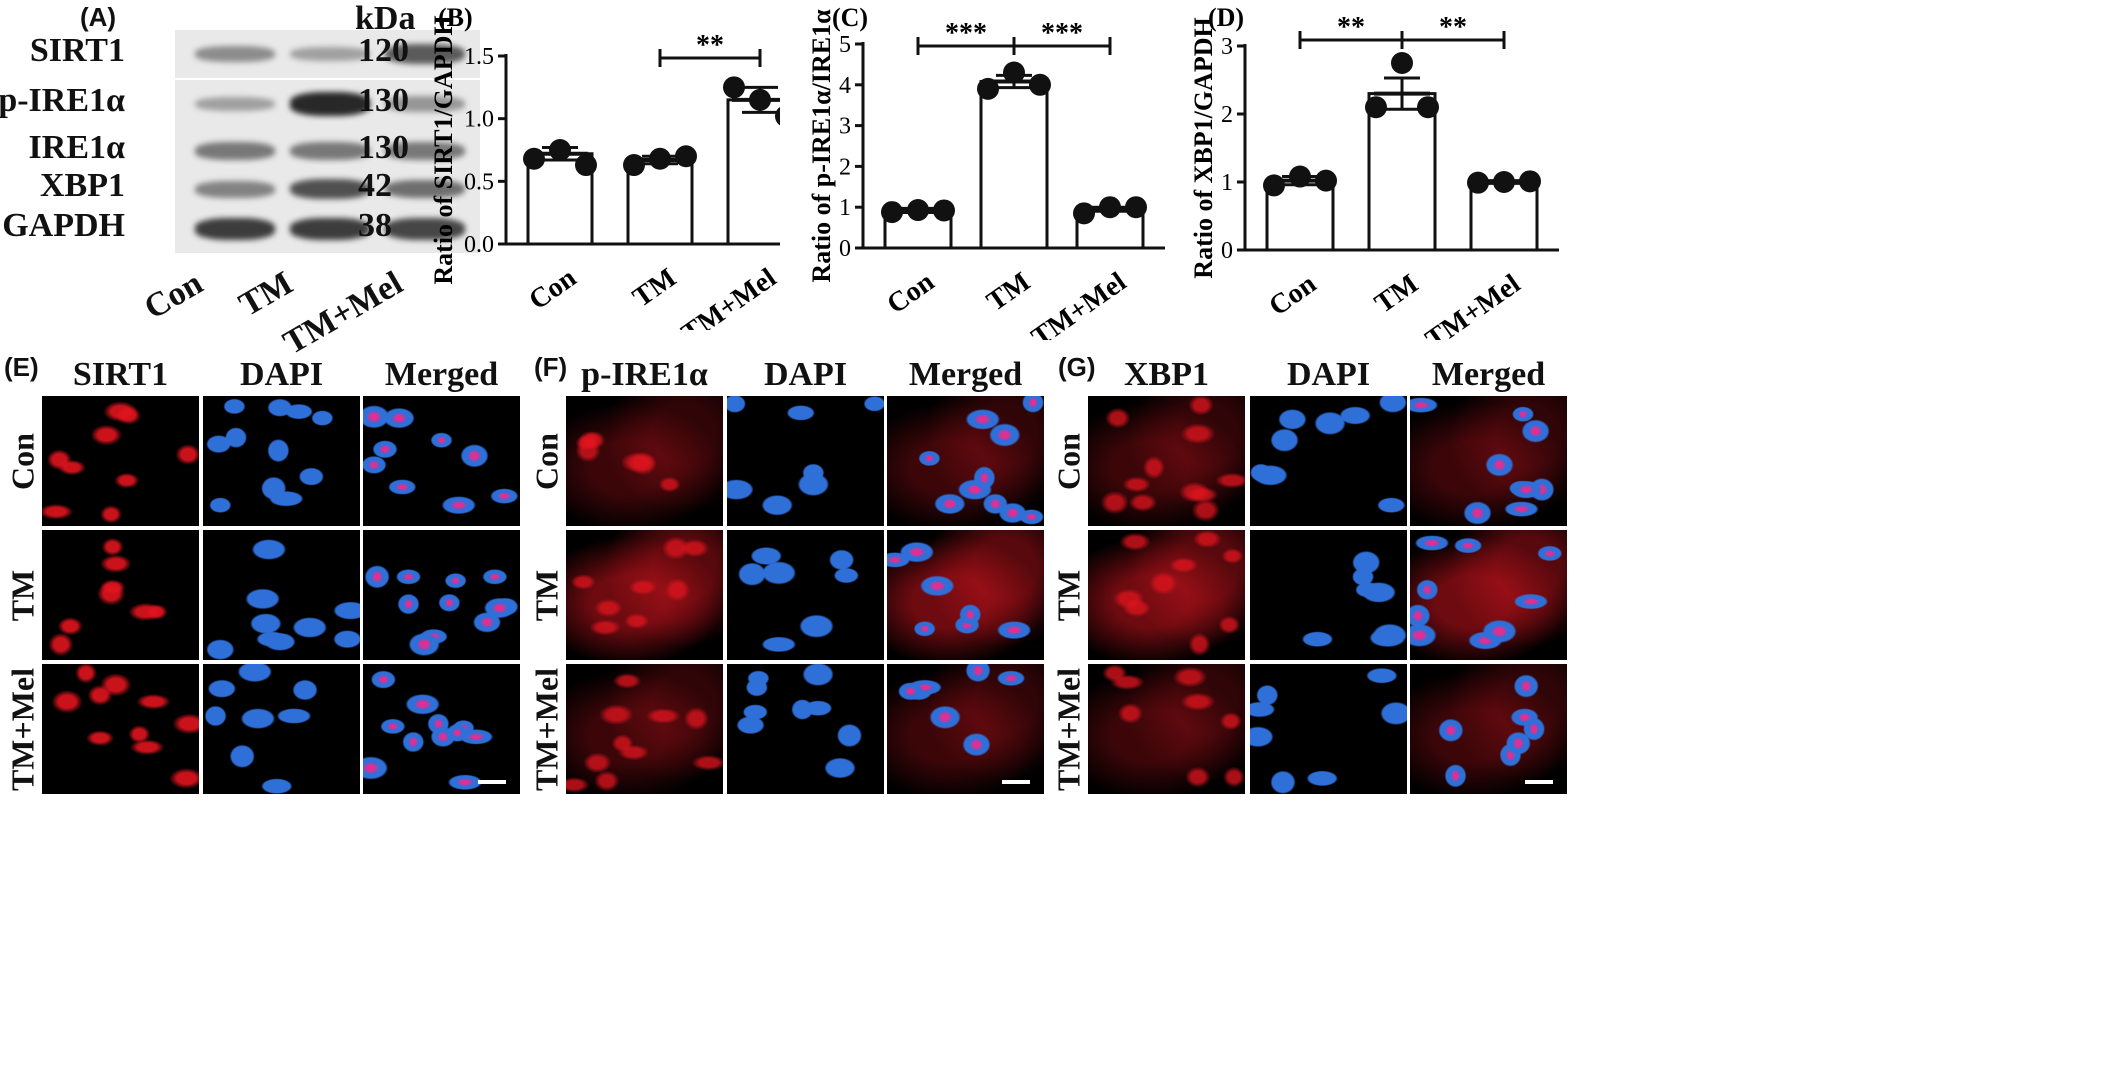  I want to click on if-column-header: SIRT1, so click(120, 374).